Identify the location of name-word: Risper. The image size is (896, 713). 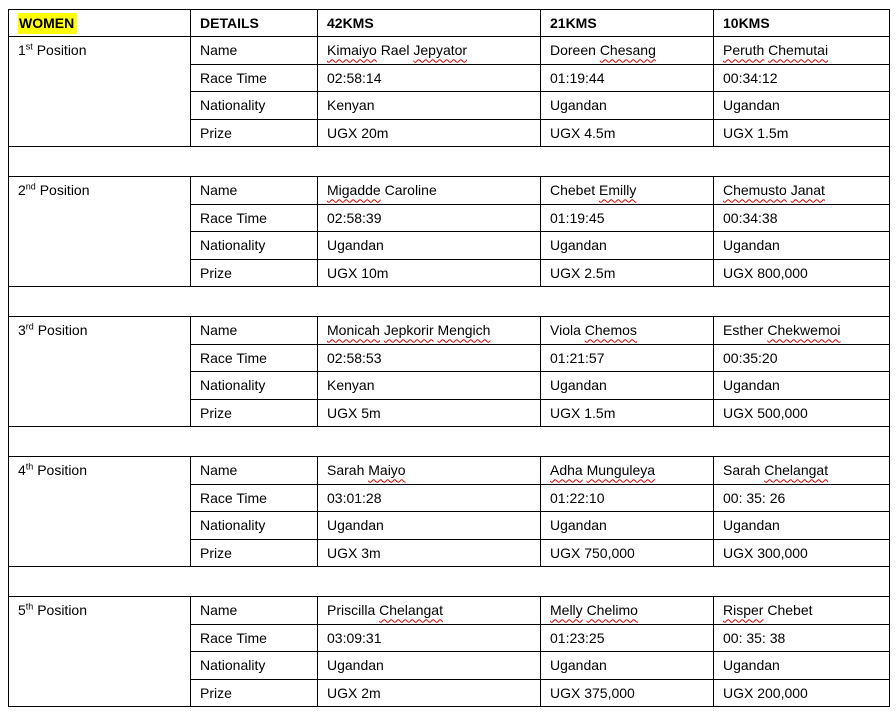
(743, 610).